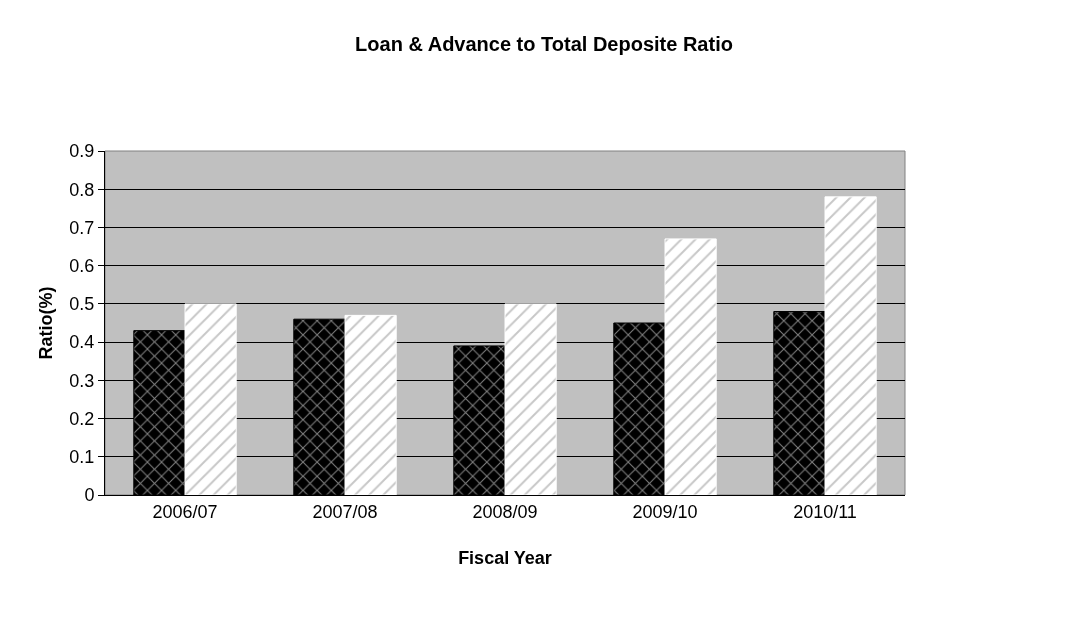  I want to click on y-tick-label: 0.3, so click(82, 380).